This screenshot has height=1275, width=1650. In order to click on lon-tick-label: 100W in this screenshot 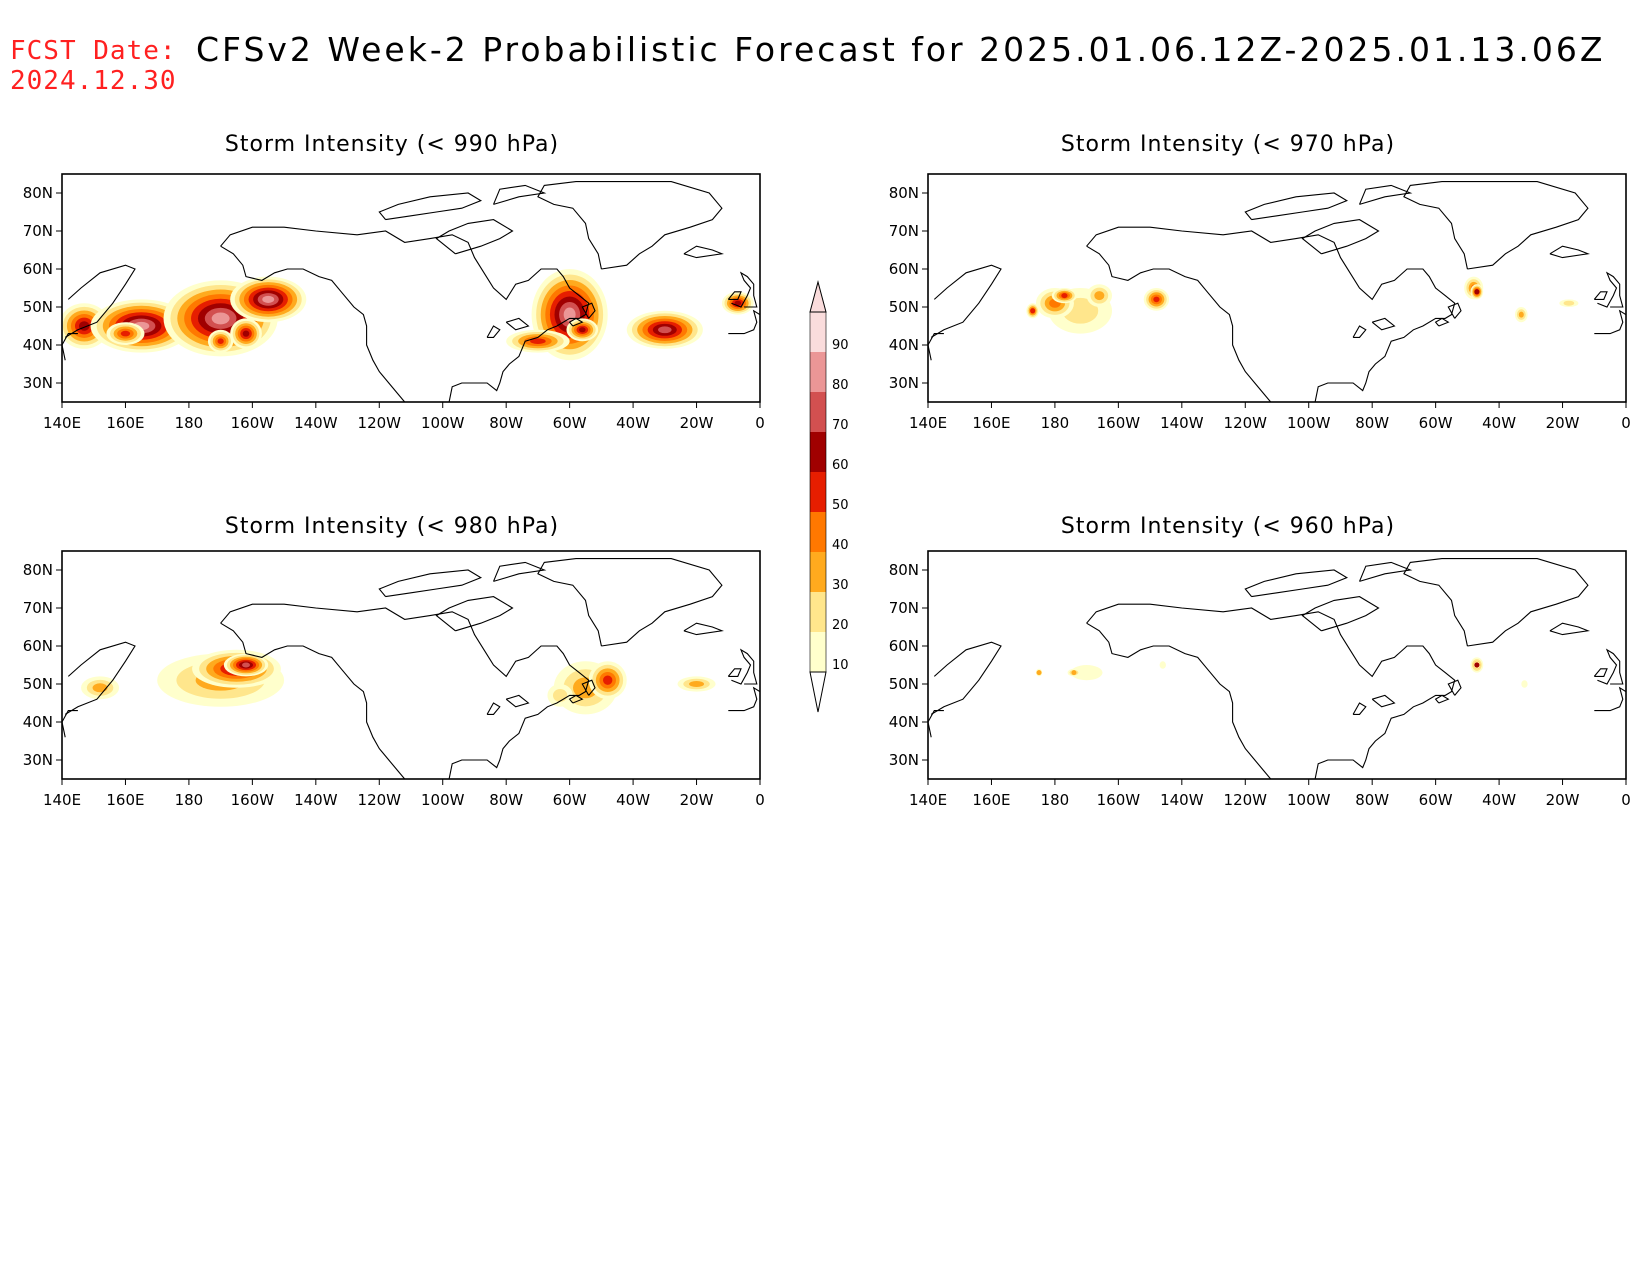, I will do `click(443, 423)`.